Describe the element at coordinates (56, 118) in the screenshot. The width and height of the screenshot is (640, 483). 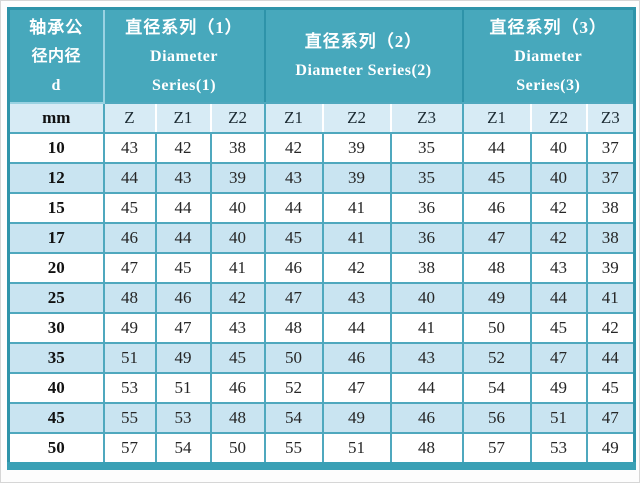
I see `unit-header: mm` at that location.